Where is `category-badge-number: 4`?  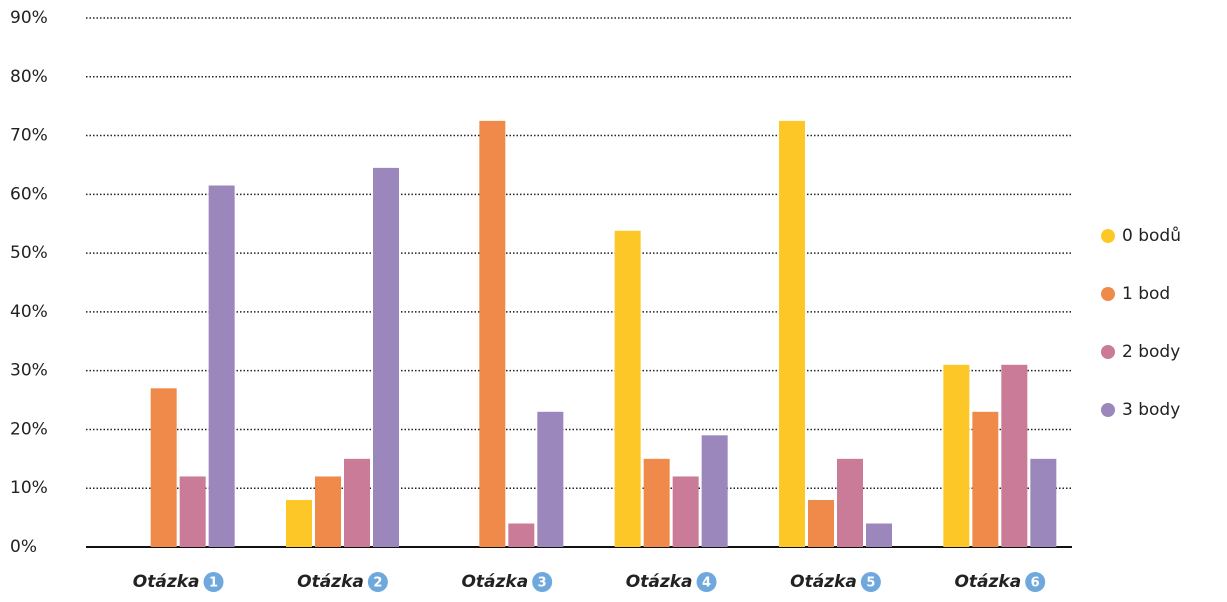 category-badge-number: 4 is located at coordinates (706, 583).